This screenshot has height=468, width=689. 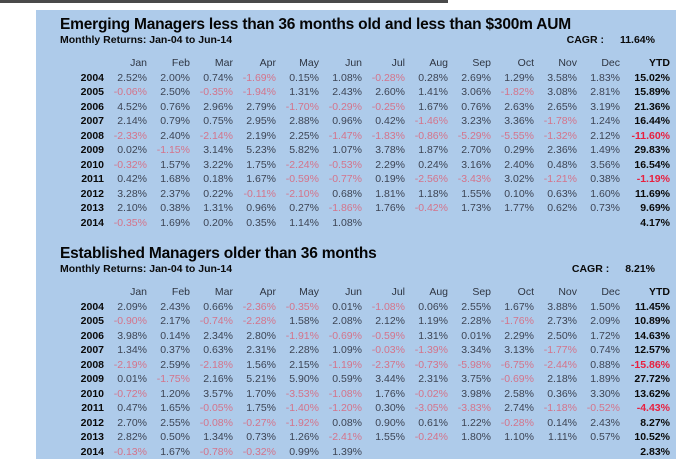 What do you see at coordinates (476, 77) in the screenshot?
I see `monthly-return-cell: 2.69%` at bounding box center [476, 77].